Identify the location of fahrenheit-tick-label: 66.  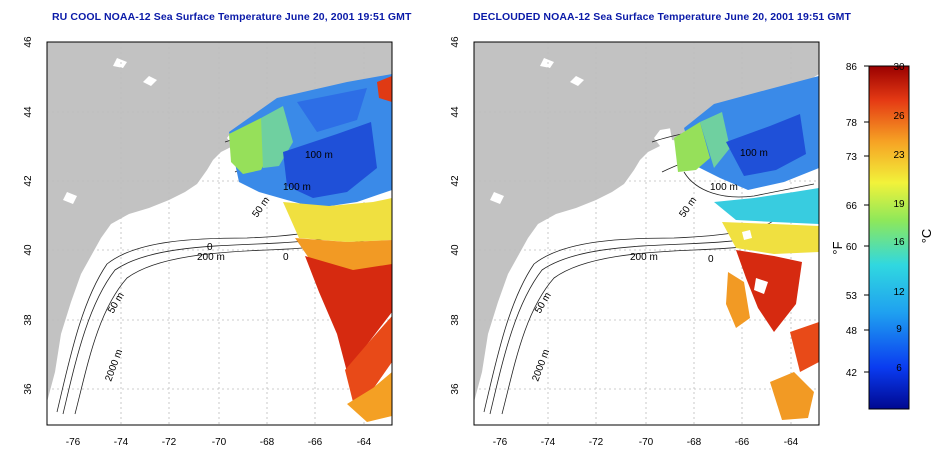
(852, 206).